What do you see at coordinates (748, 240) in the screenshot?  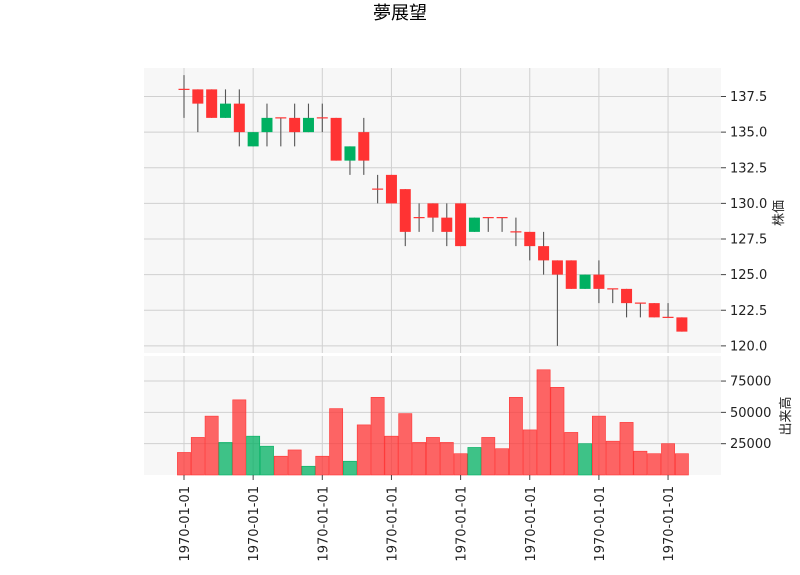 I see `price-tick-label: 127.5` at bounding box center [748, 240].